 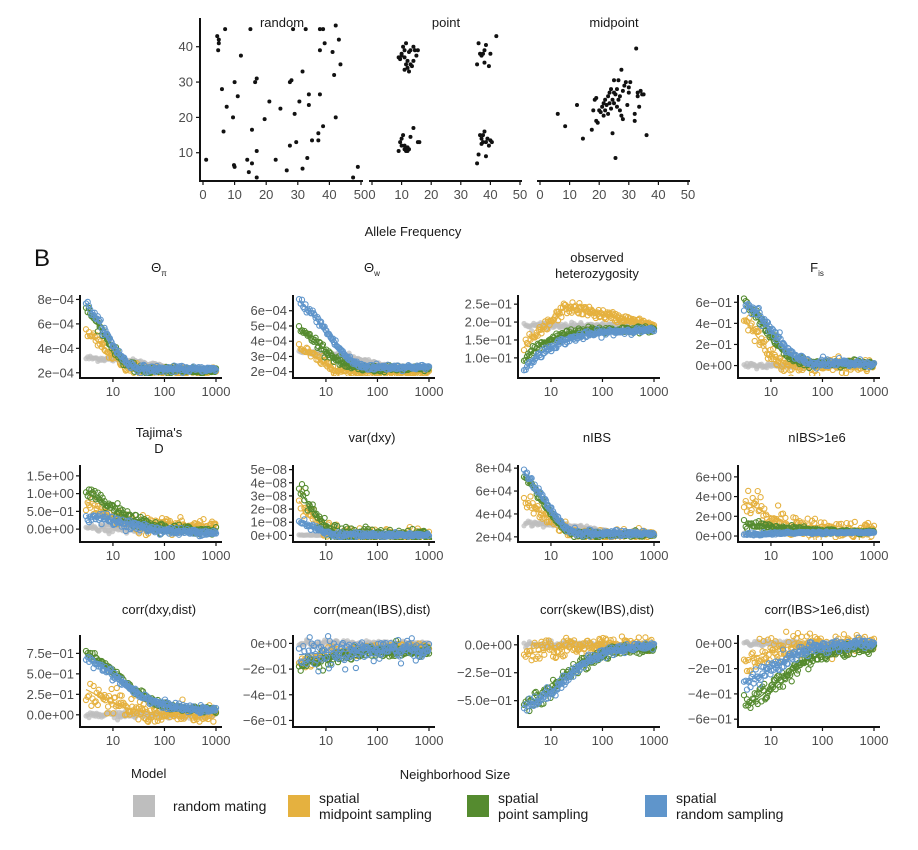 What do you see at coordinates (493, 536) in the screenshot?
I see `y-tick-label: 2e+04` at bounding box center [493, 536].